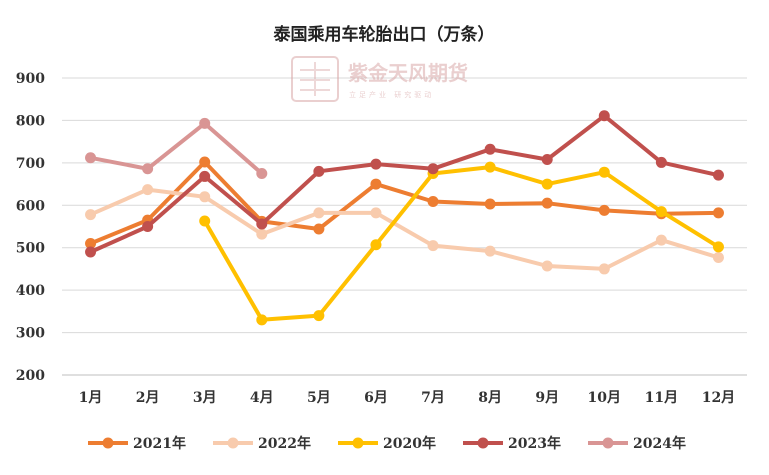  What do you see at coordinates (30, 227) in the screenshot?
I see `y-axis: 200 300 400 500 600 700 800 900` at bounding box center [30, 227].